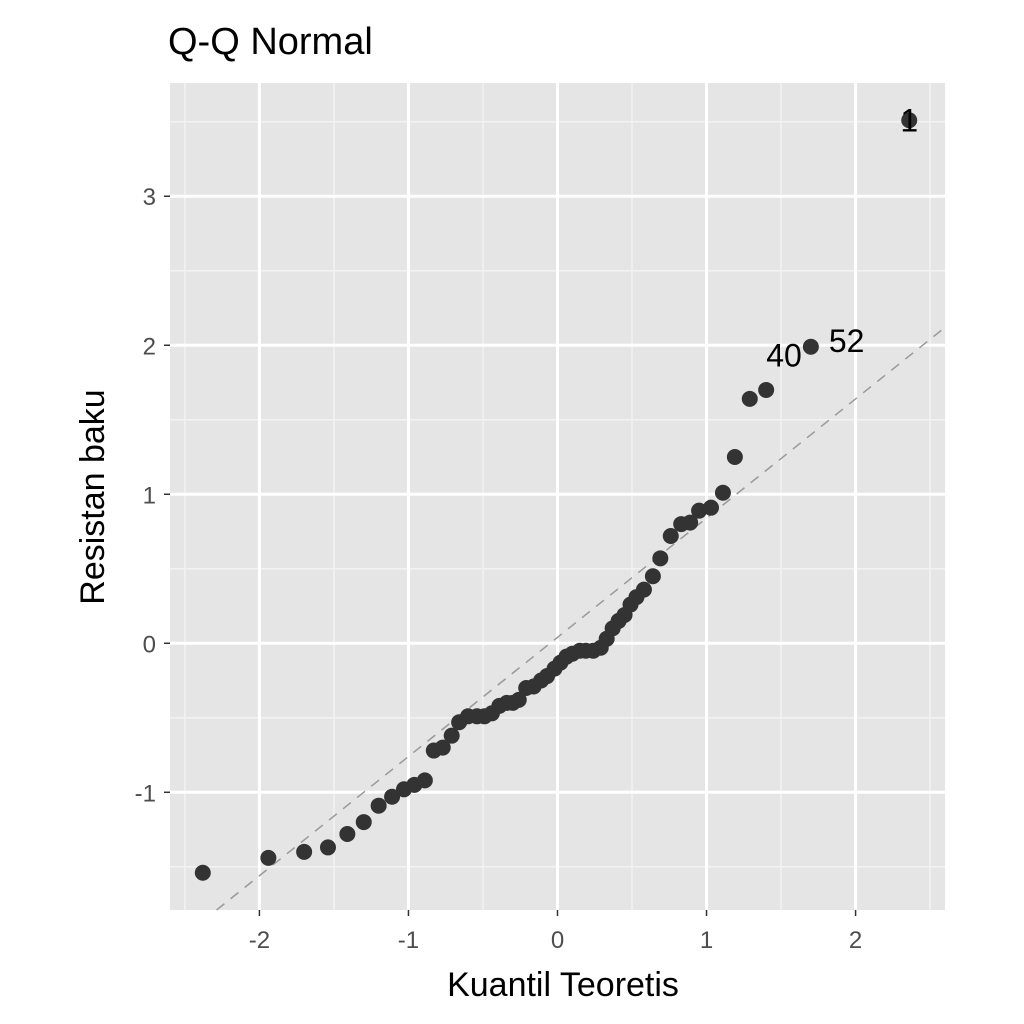 The width and height of the screenshot is (1024, 1024). Describe the element at coordinates (149, 495) in the screenshot. I see `y-tick-label: 1` at that location.